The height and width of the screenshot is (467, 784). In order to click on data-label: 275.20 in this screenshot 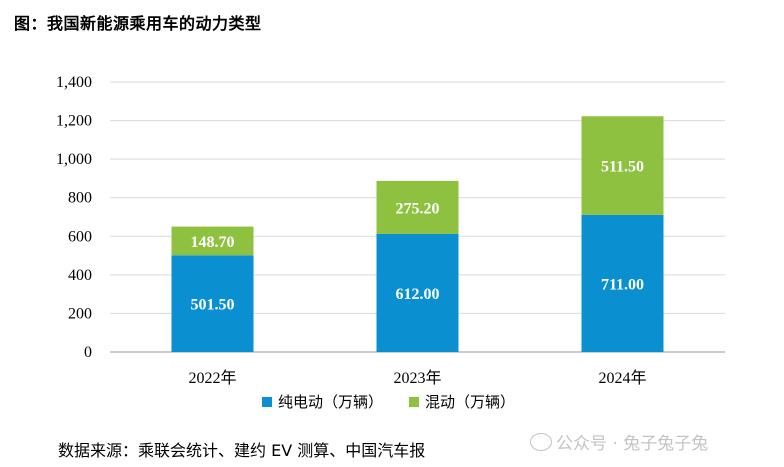, I will do `click(418, 208)`.